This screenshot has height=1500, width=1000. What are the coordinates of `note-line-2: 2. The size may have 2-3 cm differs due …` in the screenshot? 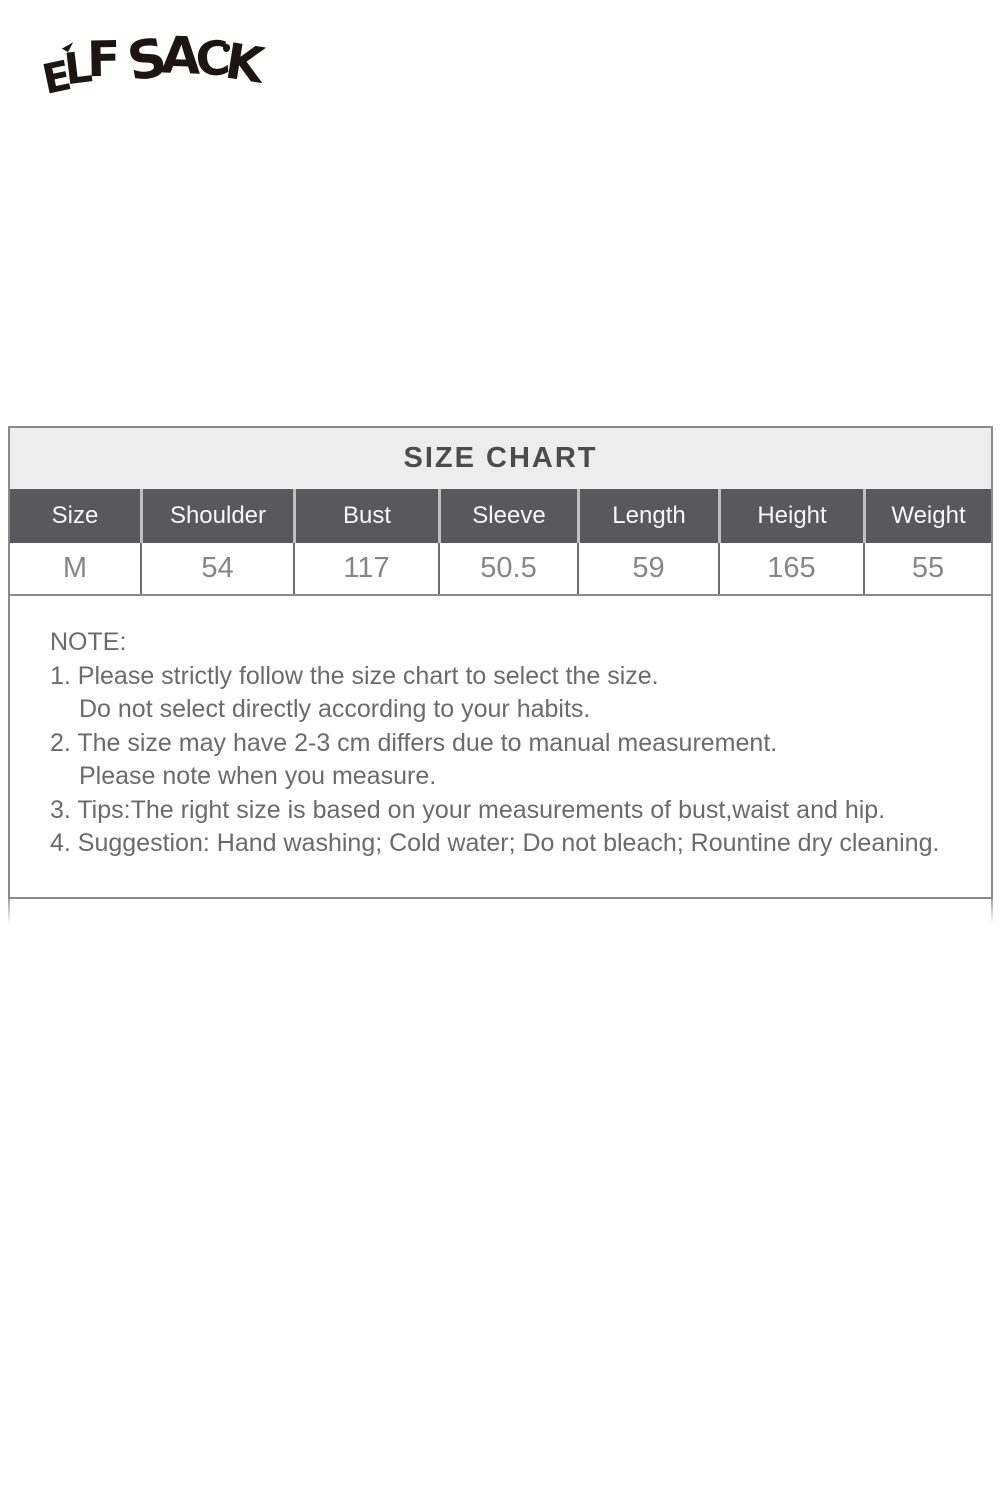 It's located at (414, 742).